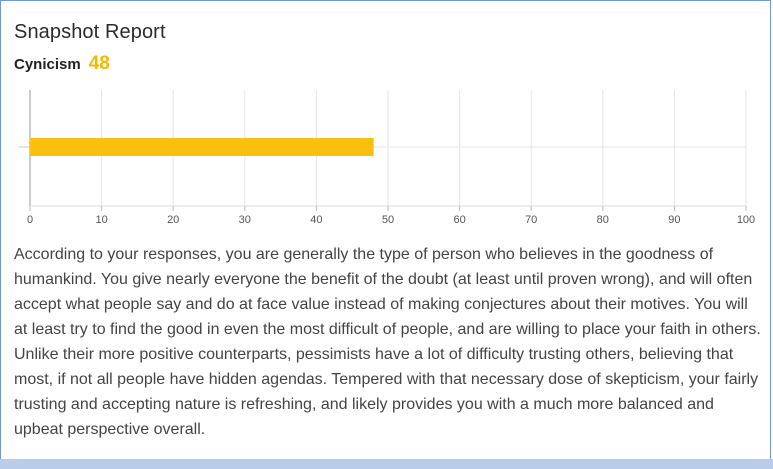  What do you see at coordinates (531, 220) in the screenshot?
I see `x-tick-label: 70` at bounding box center [531, 220].